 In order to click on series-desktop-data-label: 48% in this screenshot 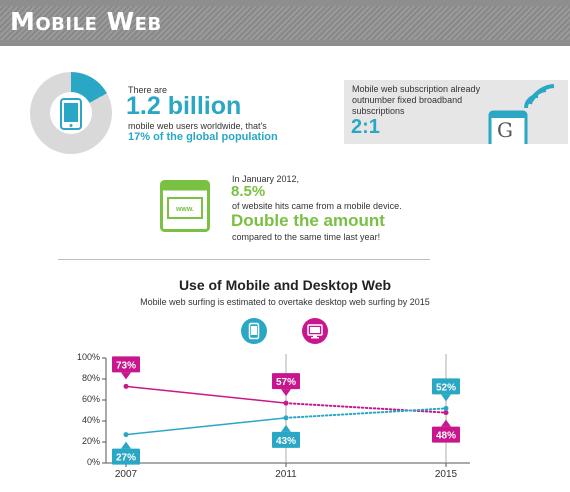, I will do `click(446, 436)`.